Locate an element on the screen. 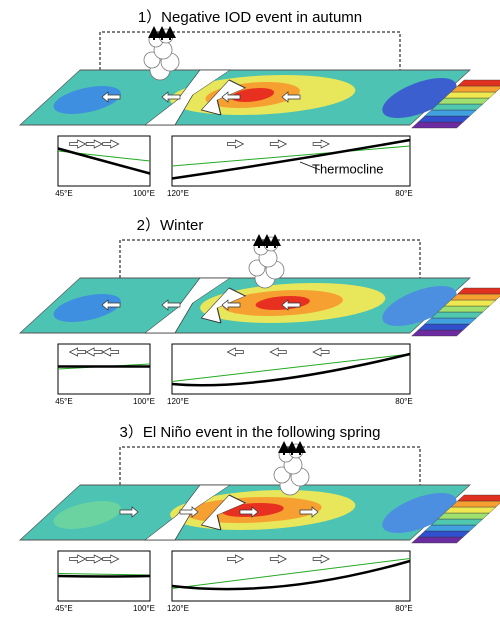  hot-region is located at coordinates (253, 95).